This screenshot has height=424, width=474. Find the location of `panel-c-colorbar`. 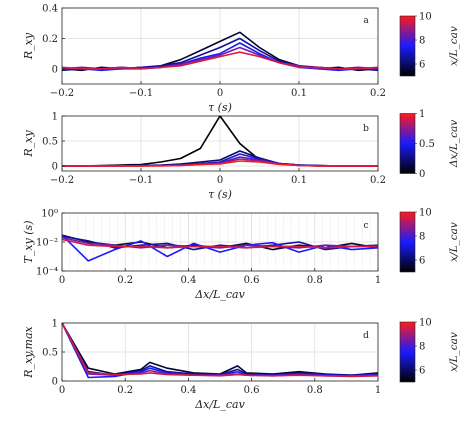

panel-c-colorbar is located at coordinates (407, 242).